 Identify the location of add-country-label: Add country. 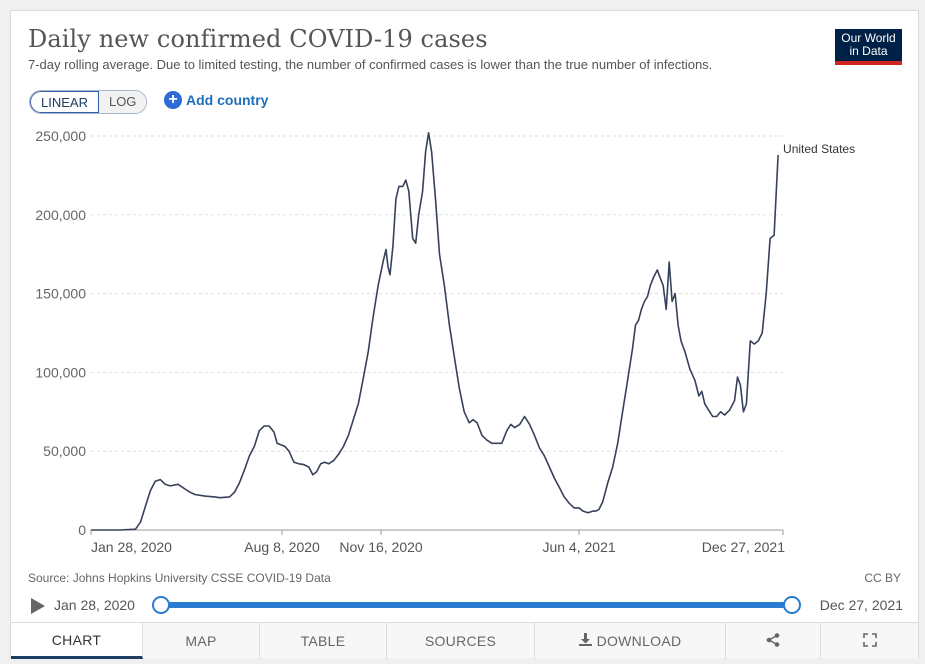
(227, 100).